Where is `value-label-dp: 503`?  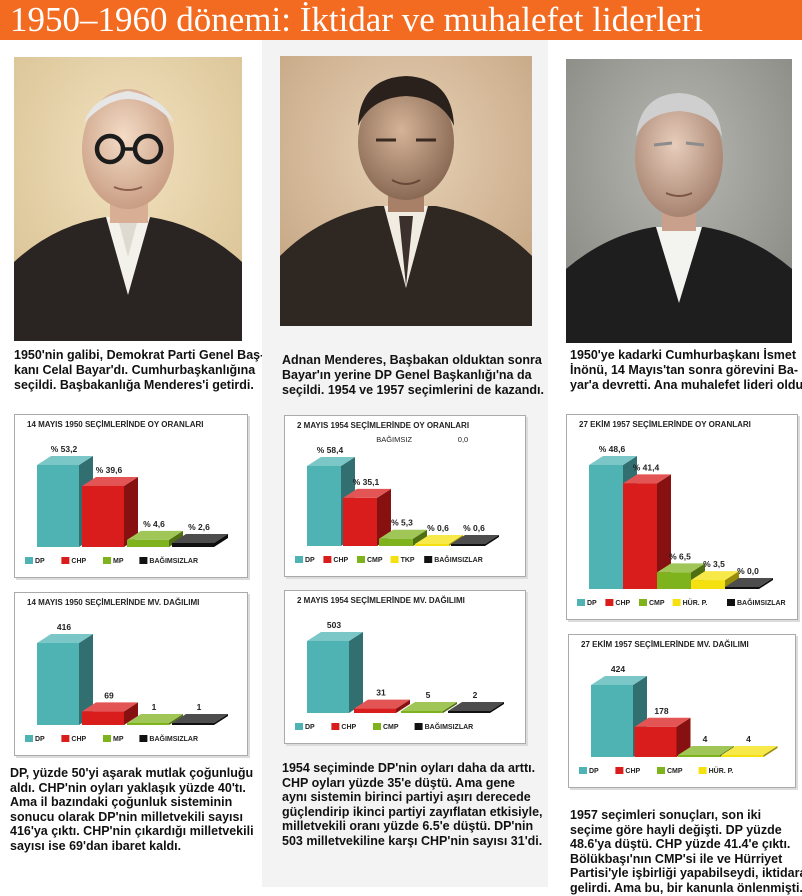 value-label-dp: 503 is located at coordinates (334, 625).